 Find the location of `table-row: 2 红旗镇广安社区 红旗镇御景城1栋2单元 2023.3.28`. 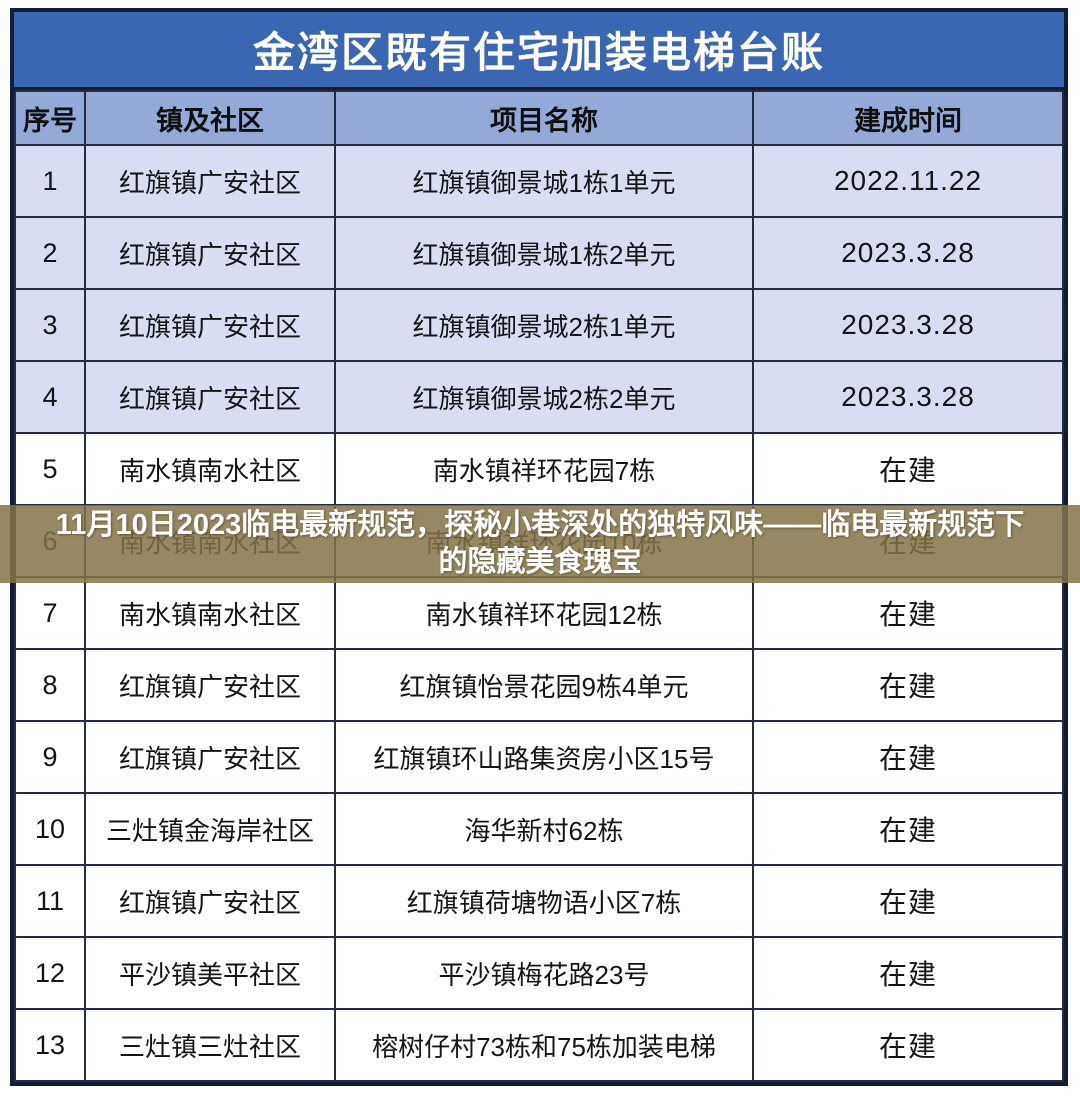

table-row: 2 红旗镇广安社区 红旗镇御景城1栋2单元 2023.3.28 is located at coordinates (539, 253).